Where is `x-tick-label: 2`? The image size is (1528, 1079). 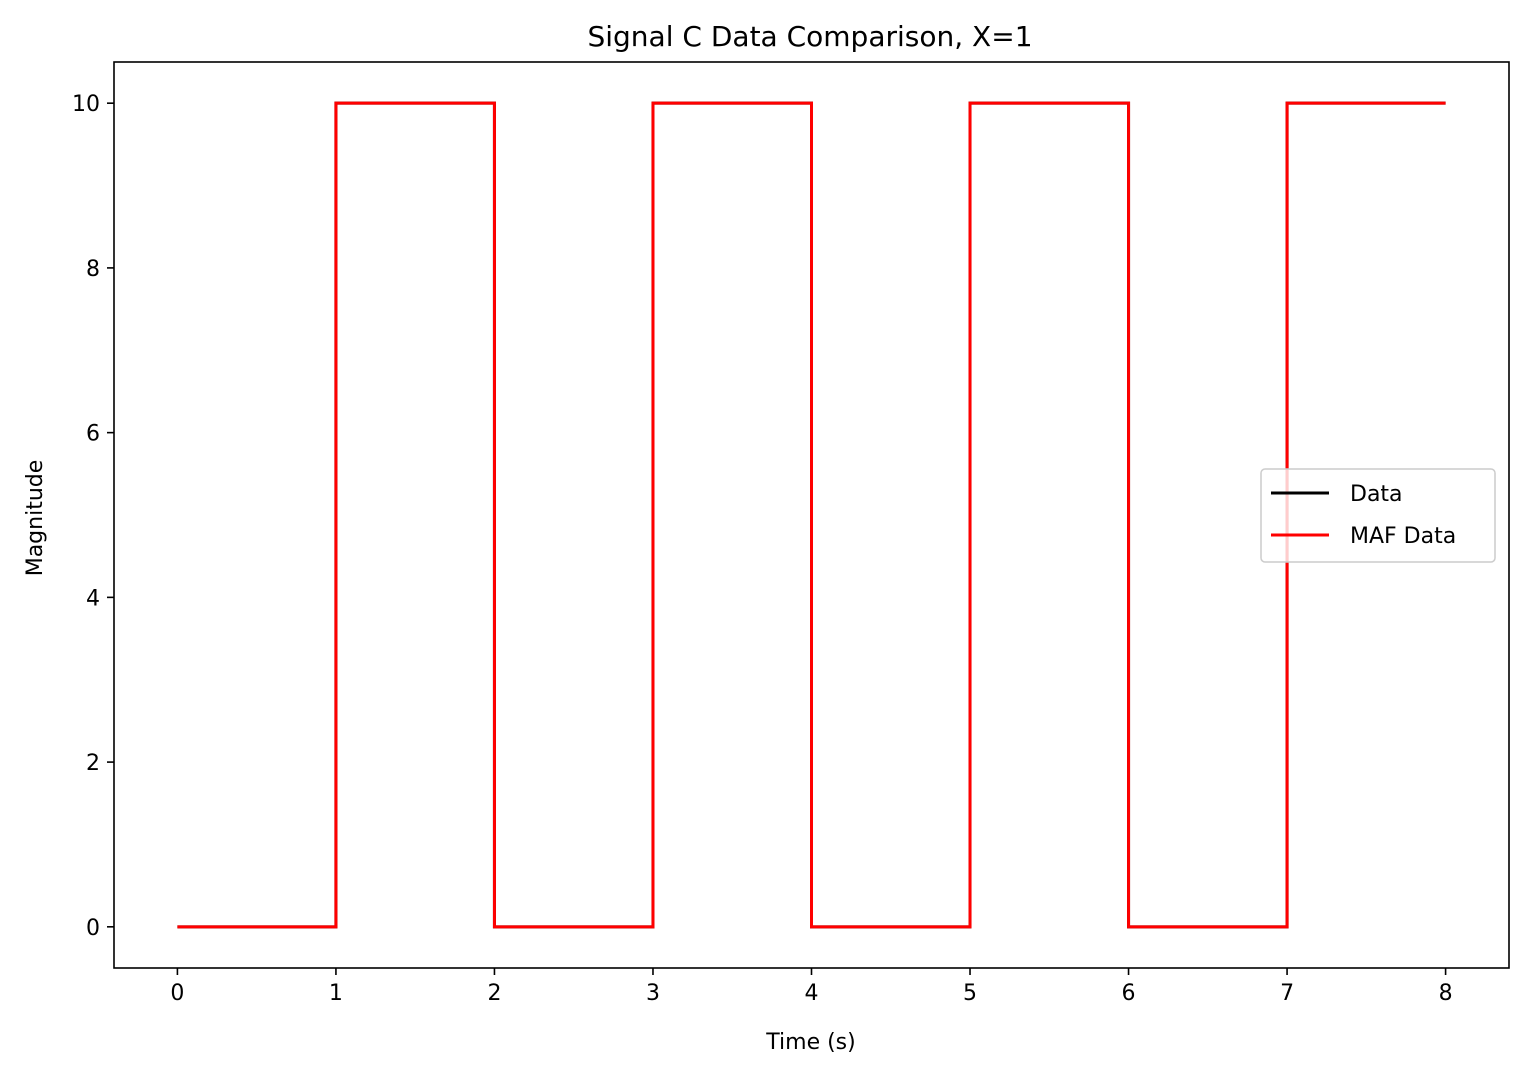
x-tick-label: 2 is located at coordinates (494, 993).